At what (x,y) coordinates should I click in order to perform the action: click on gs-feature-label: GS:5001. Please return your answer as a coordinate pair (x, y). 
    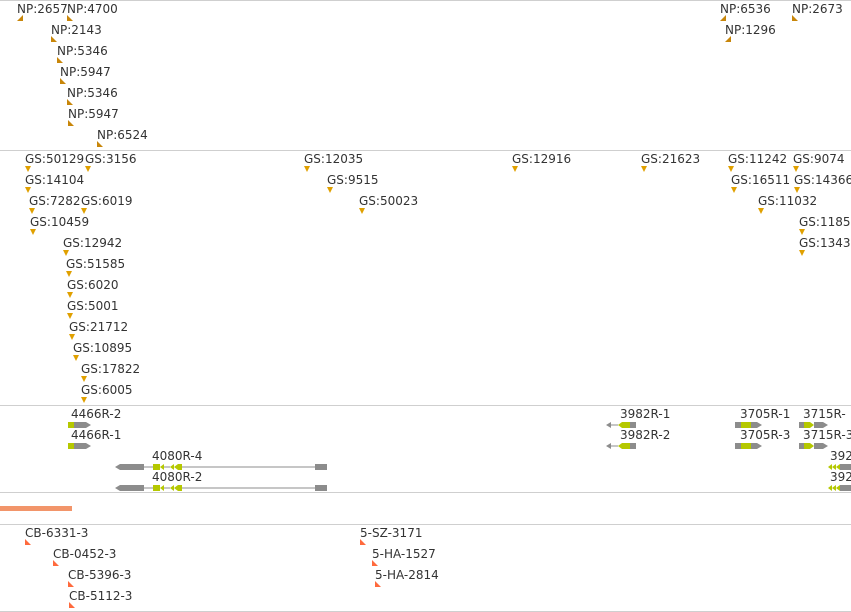
    Looking at the image, I should click on (93, 306).